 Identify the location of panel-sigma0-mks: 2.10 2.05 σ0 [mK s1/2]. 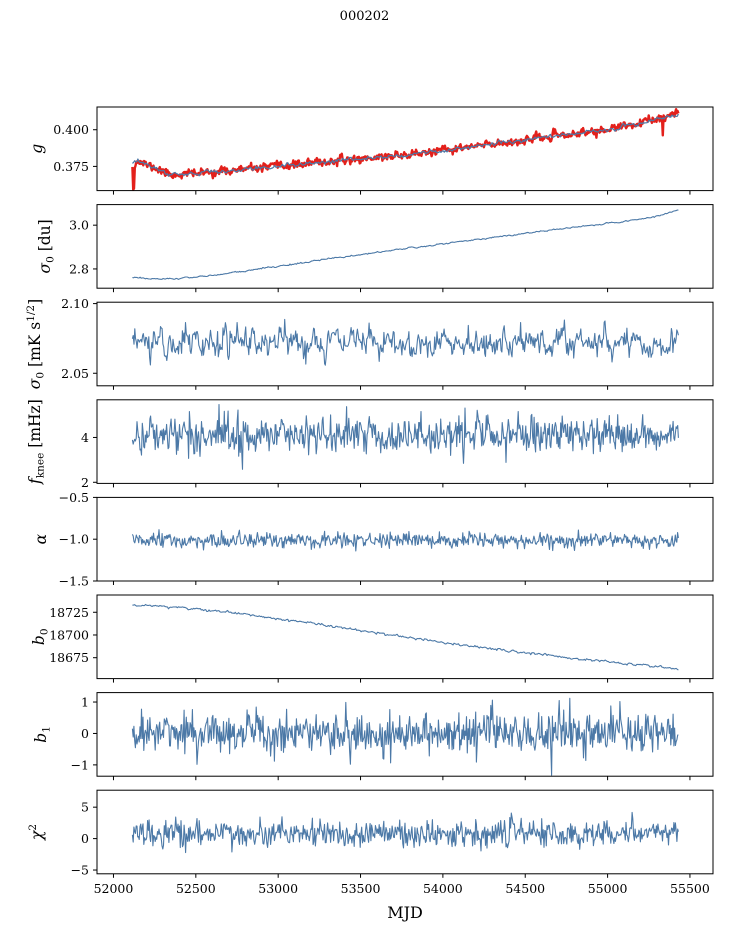
(369, 343).